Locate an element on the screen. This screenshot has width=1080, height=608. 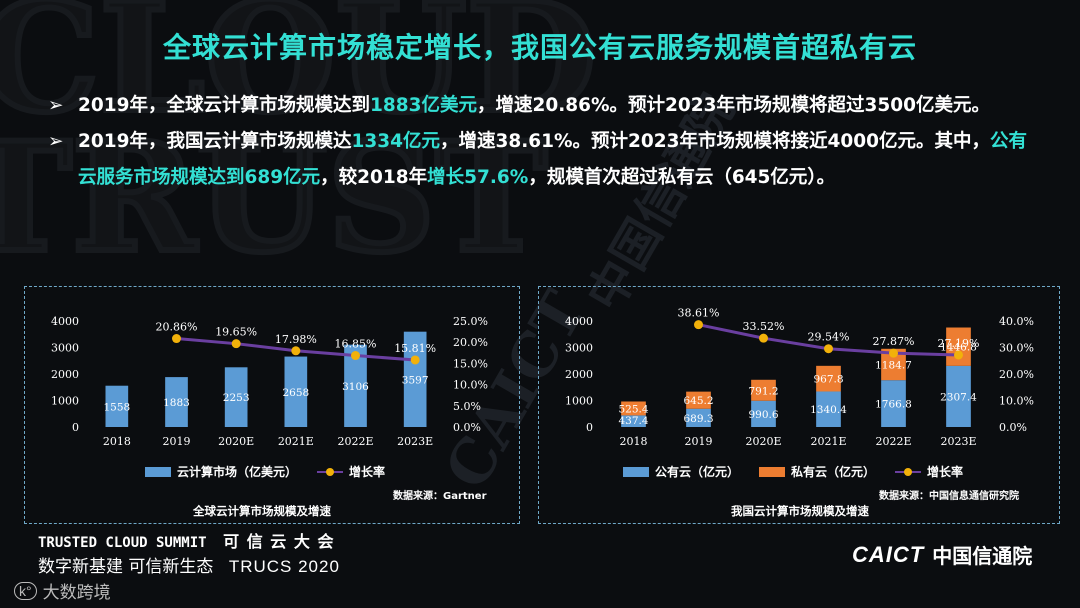
growth-label: 38.61% is located at coordinates (699, 313).